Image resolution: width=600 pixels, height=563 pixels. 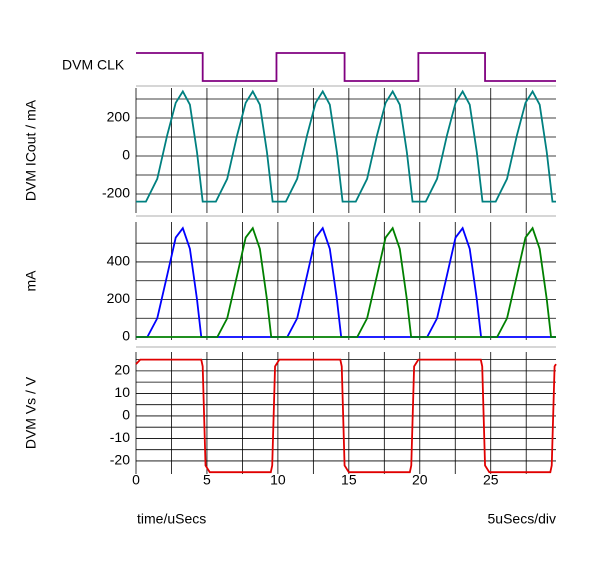 I want to click on y-tick-label: -20, so click(x=120, y=460).